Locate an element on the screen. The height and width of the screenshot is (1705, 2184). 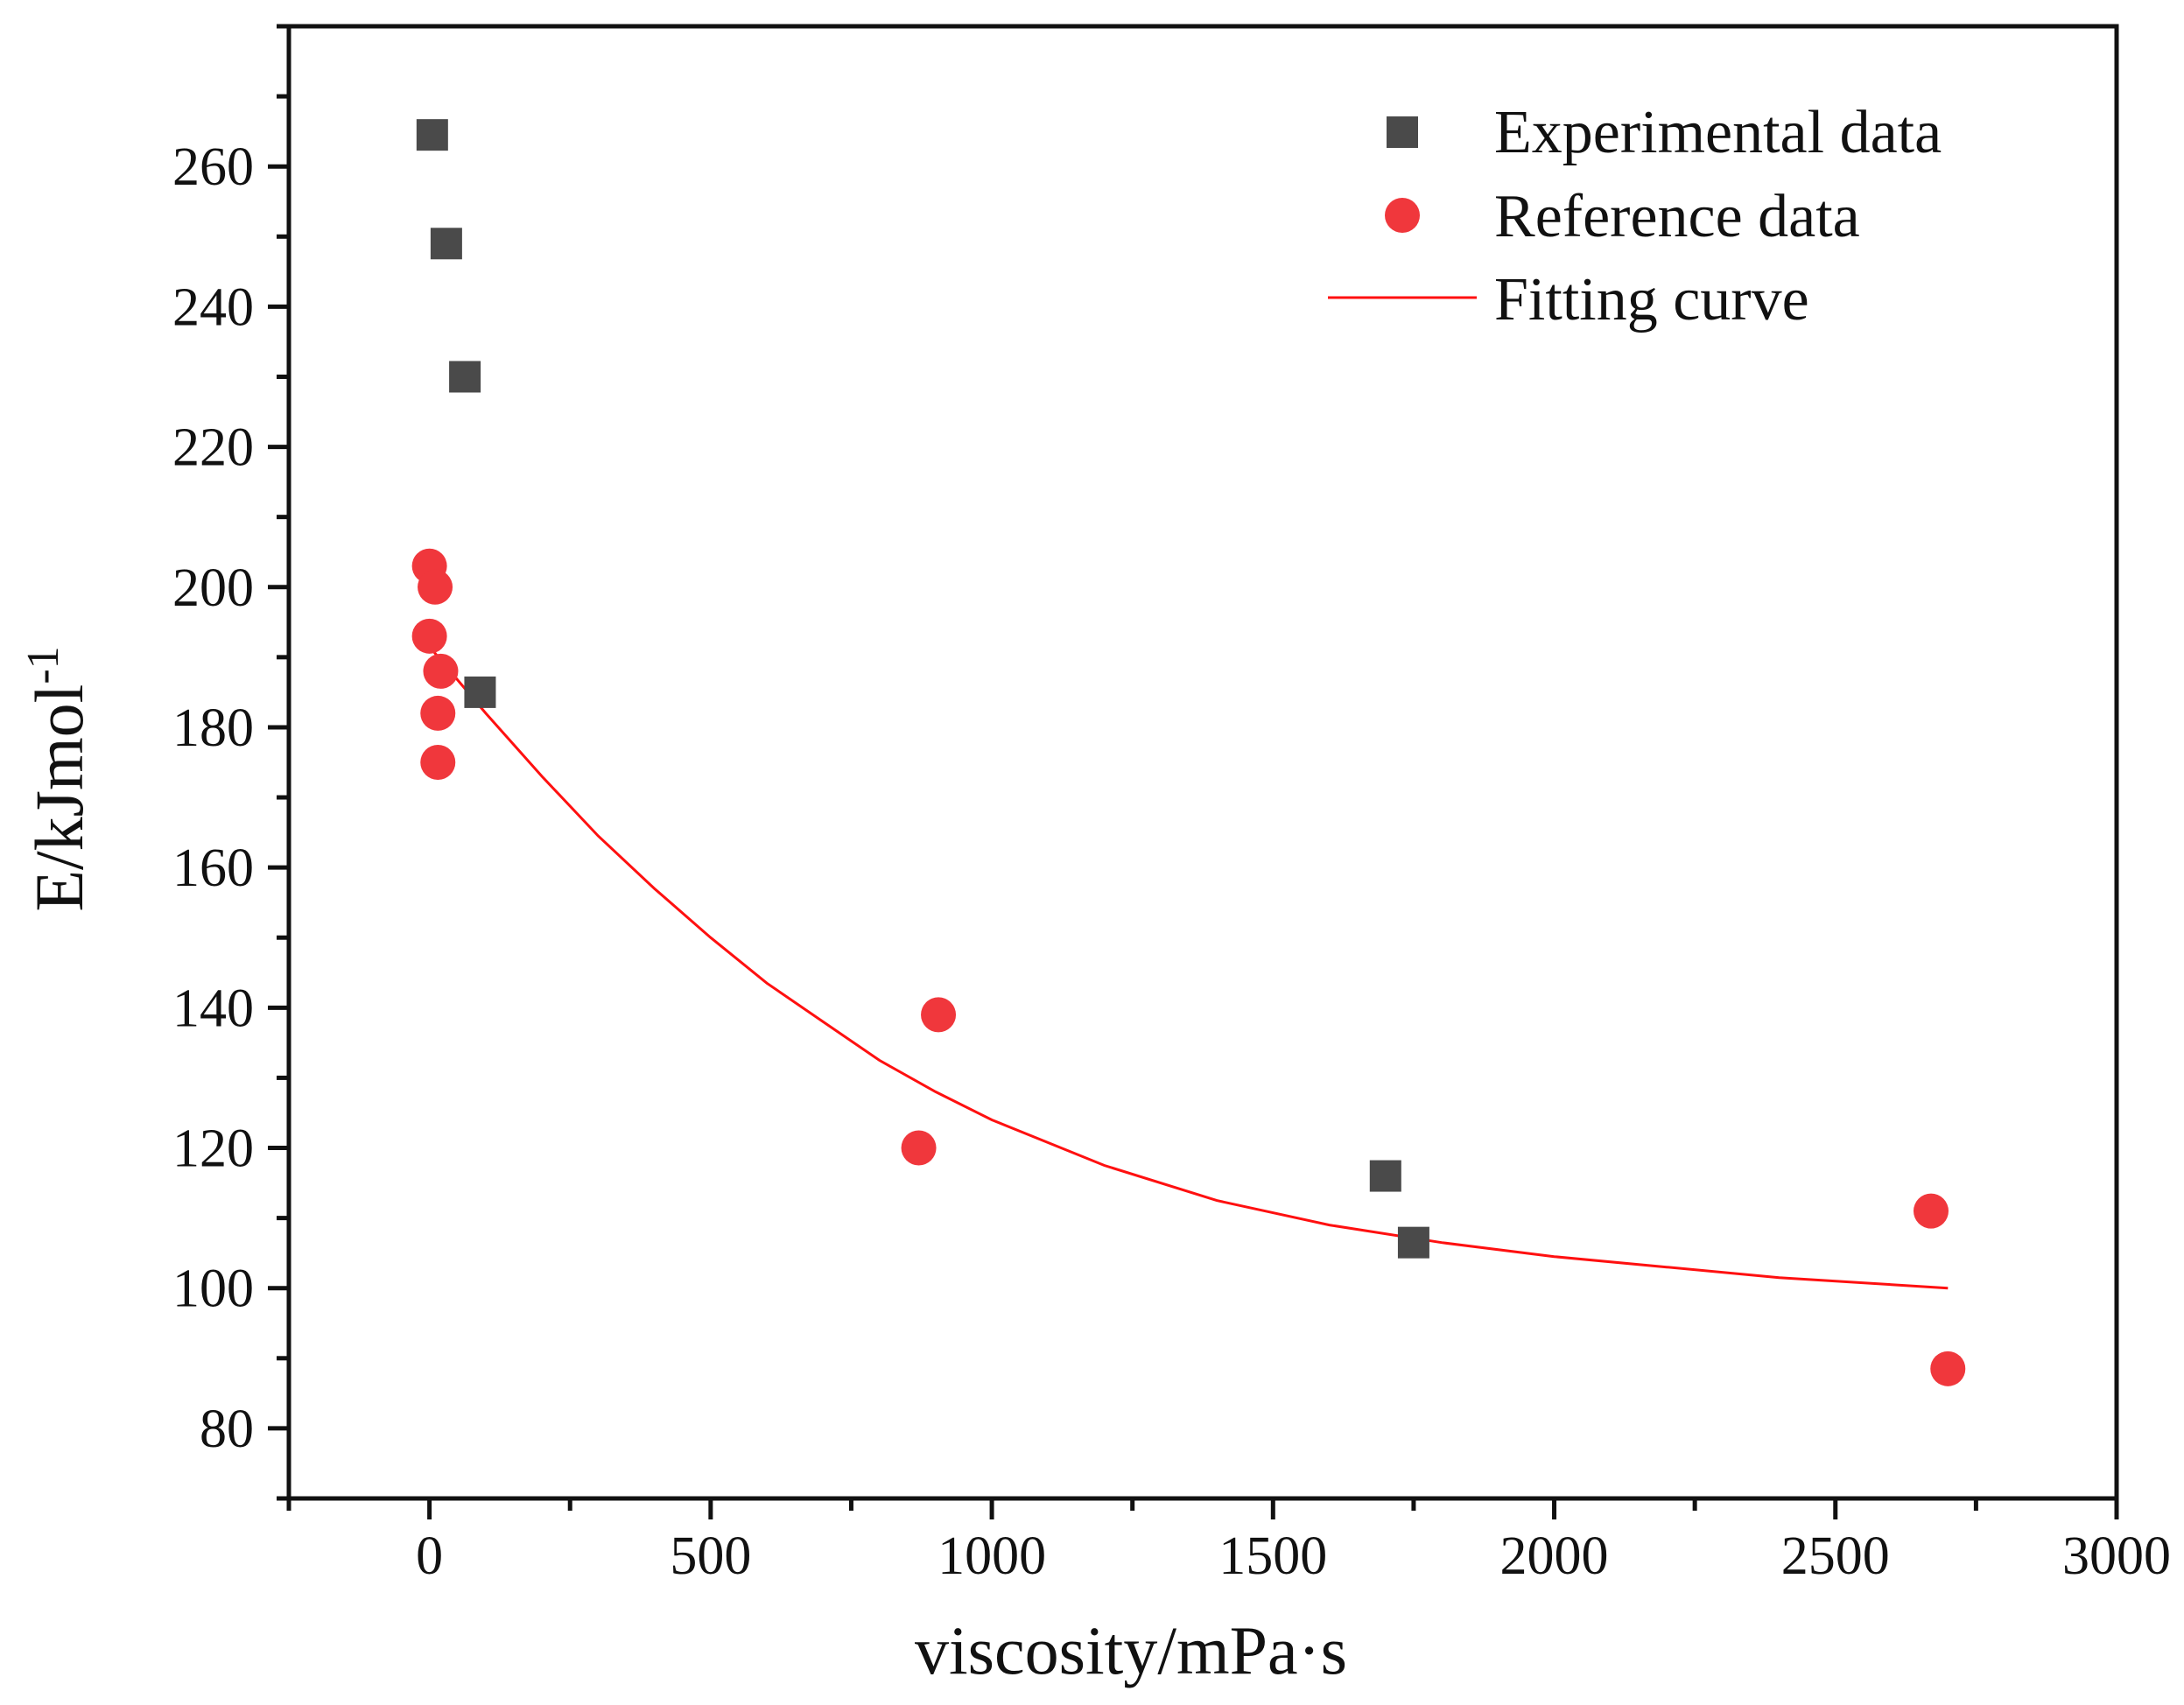
x-tick-label: 1500 is located at coordinates (1272, 1556).